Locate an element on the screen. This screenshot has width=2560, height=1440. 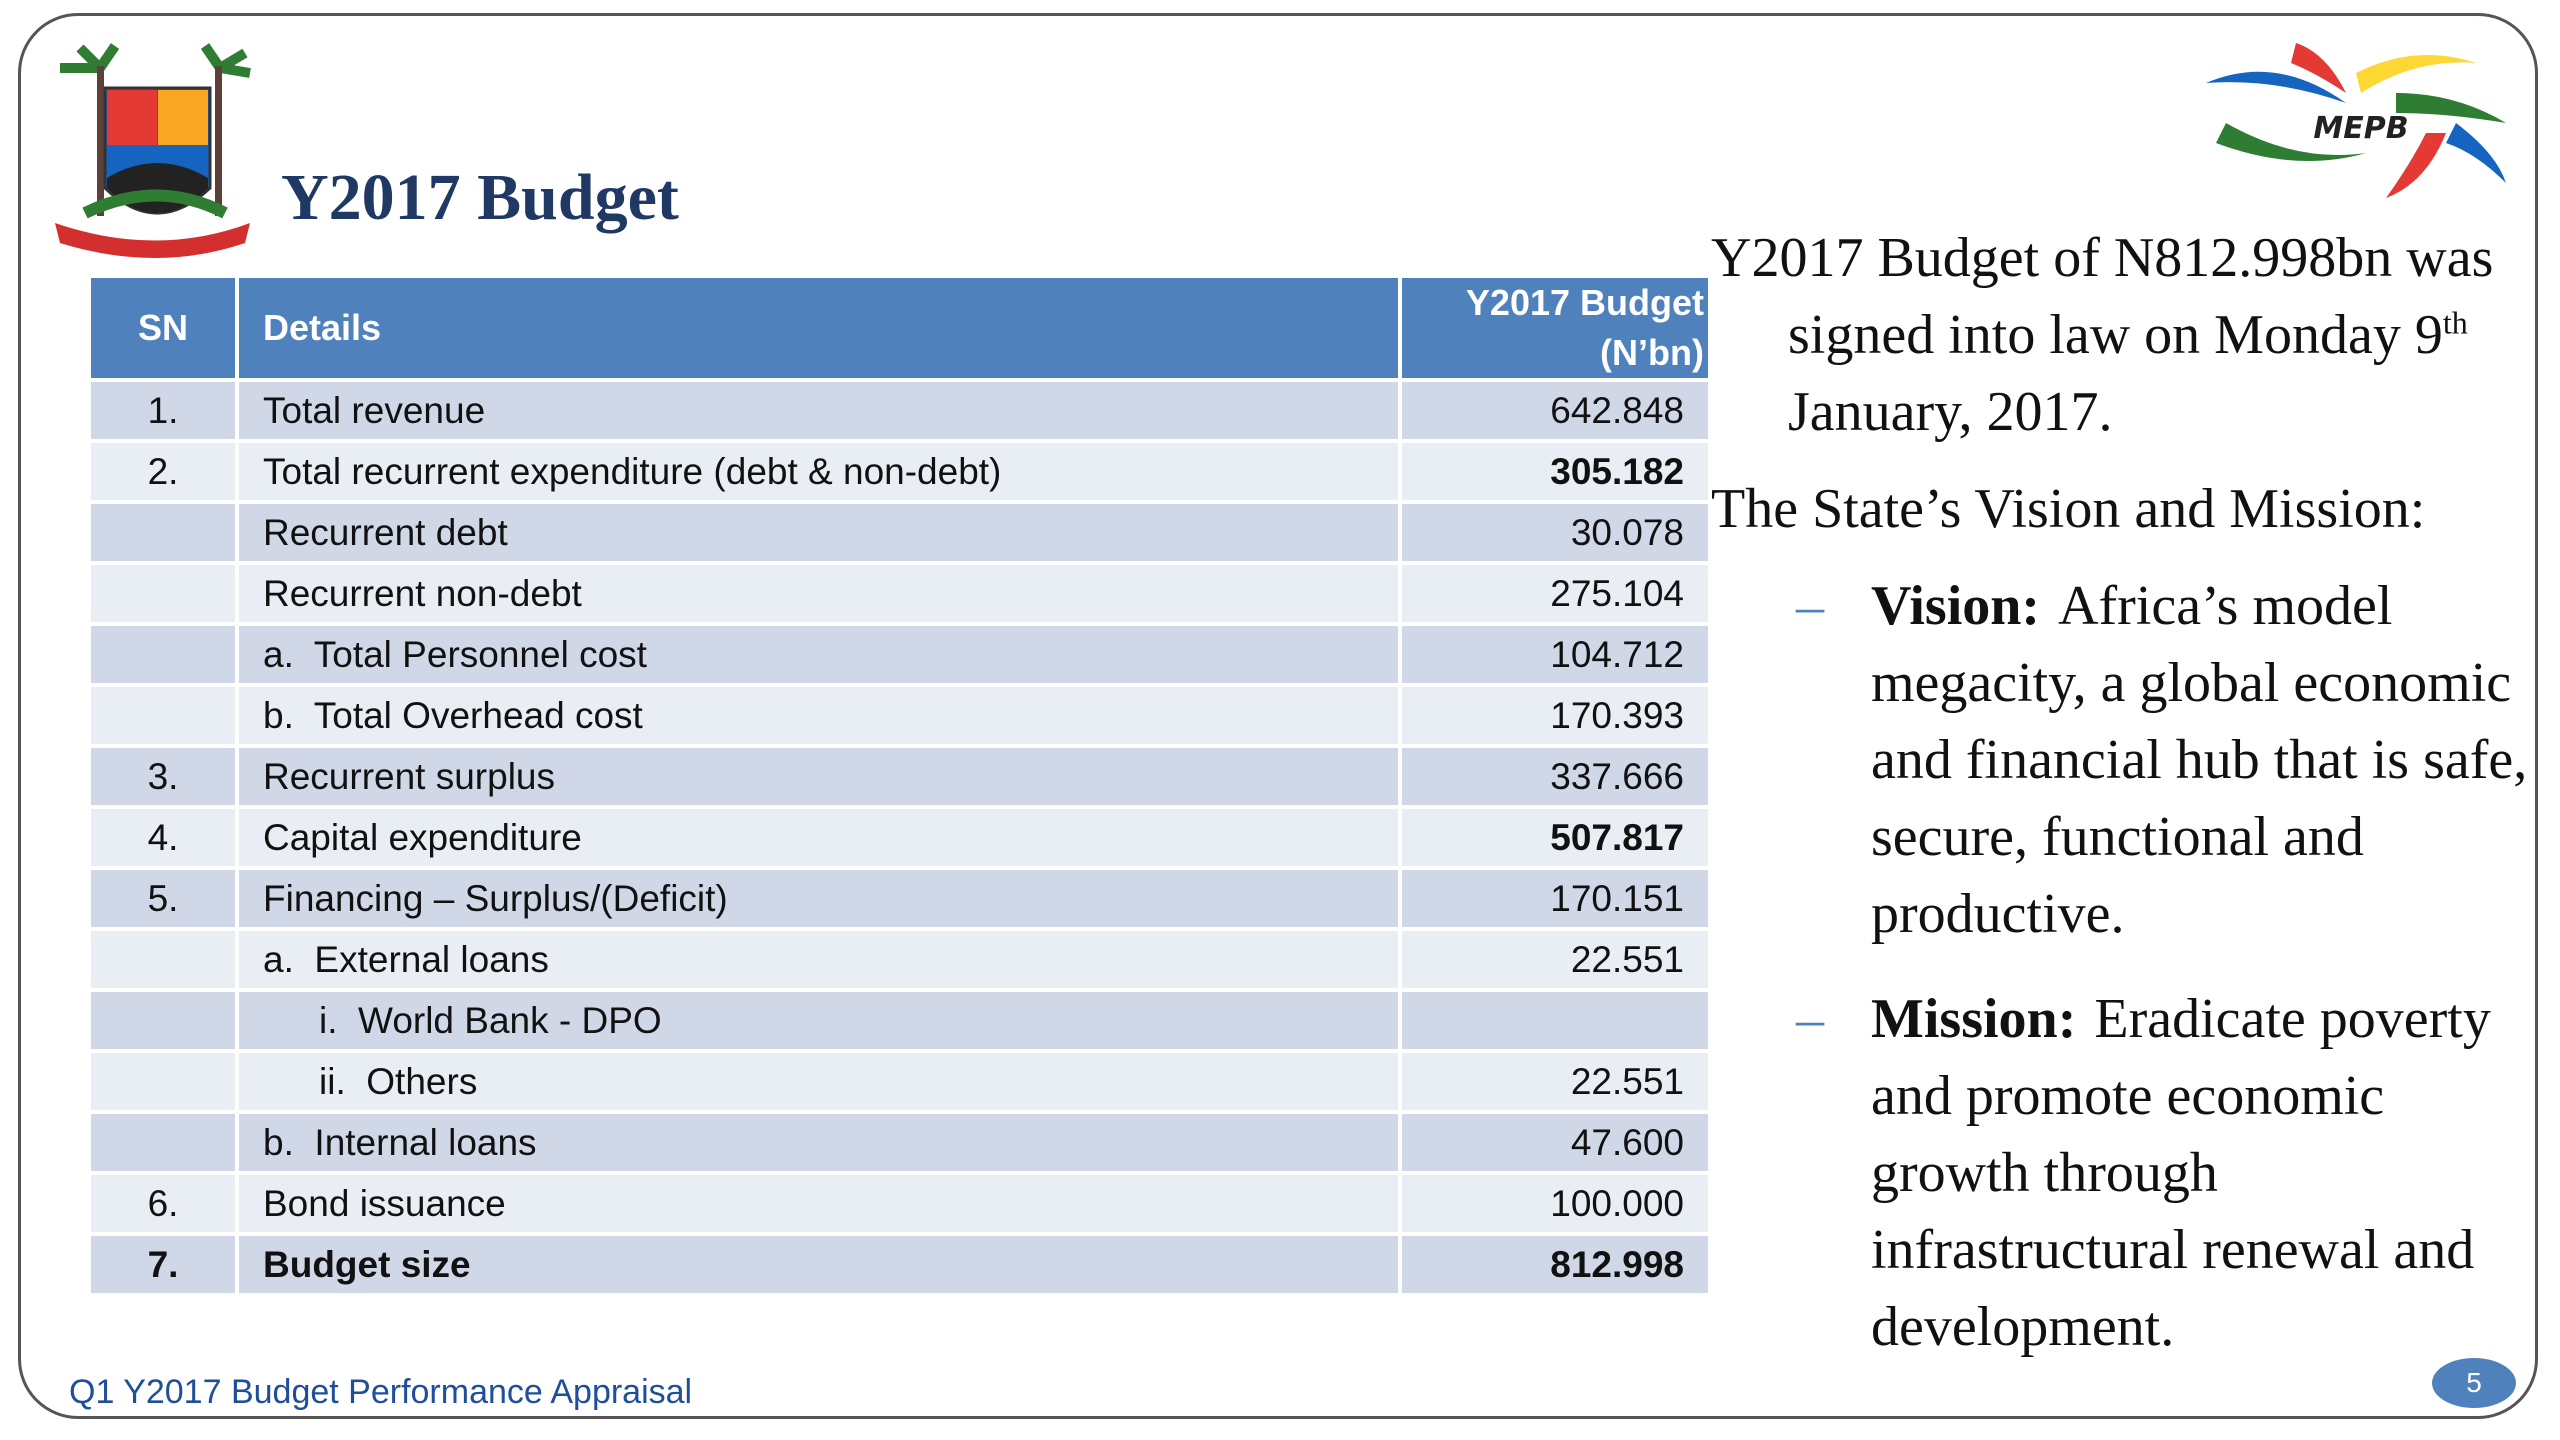
table-cell: 305.182 is located at coordinates (1555, 471).